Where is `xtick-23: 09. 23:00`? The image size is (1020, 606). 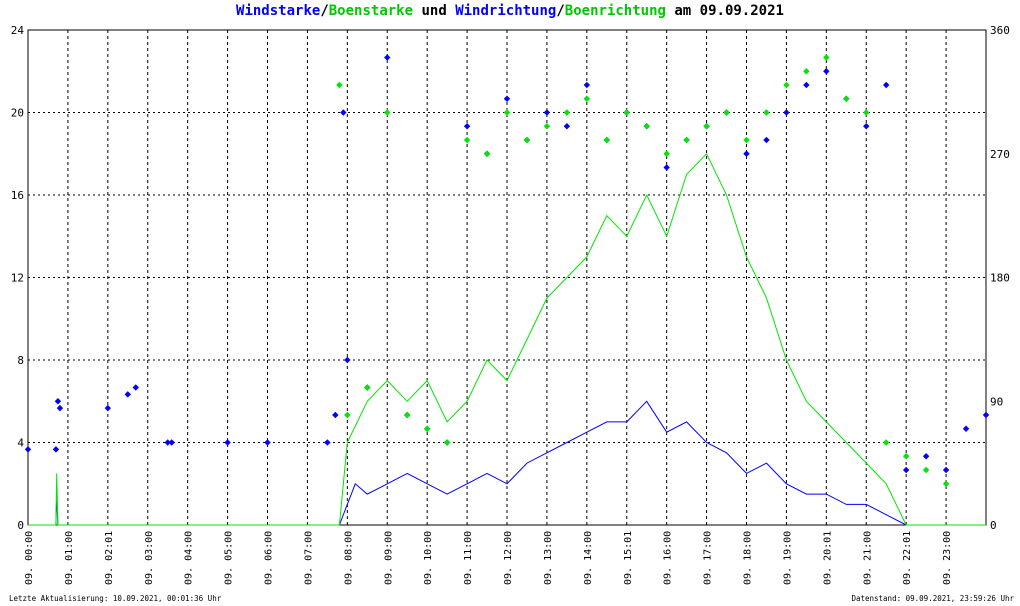
xtick-23: 09. 23:00 is located at coordinates (947, 558).